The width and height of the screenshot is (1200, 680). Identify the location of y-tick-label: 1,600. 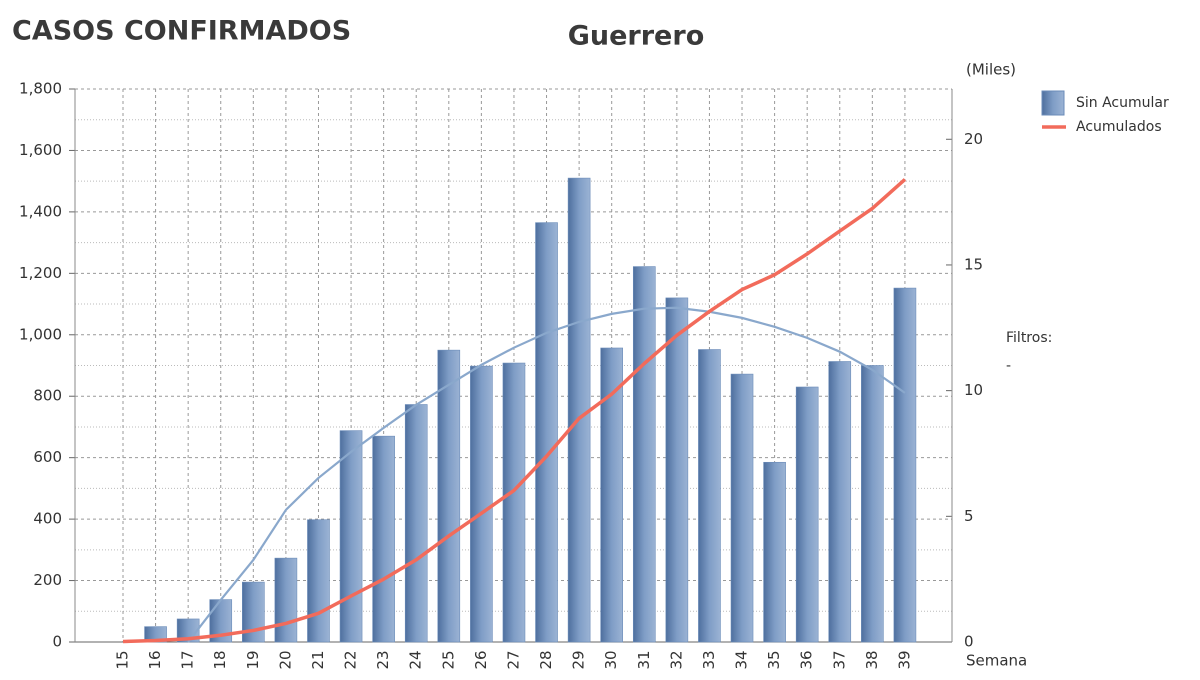
(40, 150).